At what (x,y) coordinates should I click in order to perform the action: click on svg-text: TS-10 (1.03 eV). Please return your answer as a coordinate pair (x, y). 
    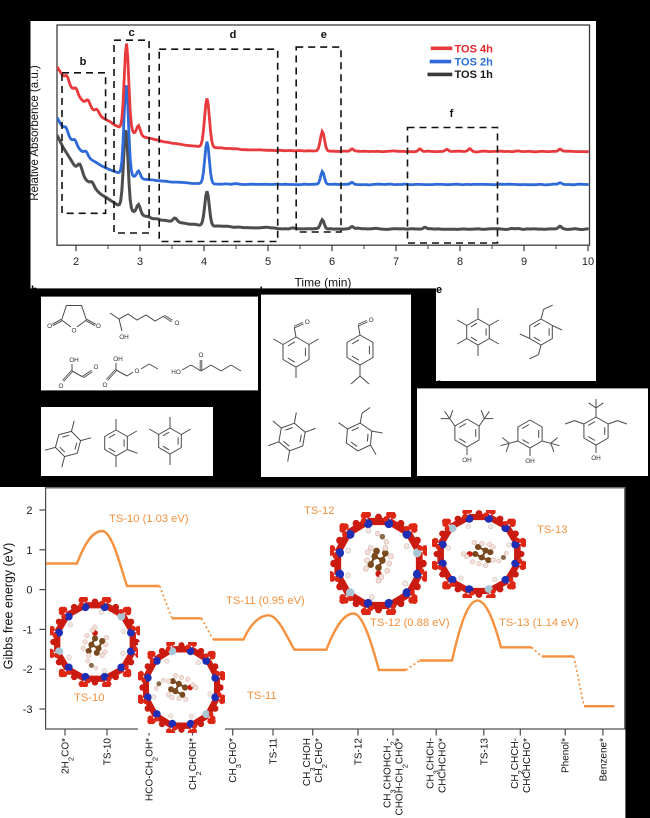
    Looking at the image, I should click on (149, 519).